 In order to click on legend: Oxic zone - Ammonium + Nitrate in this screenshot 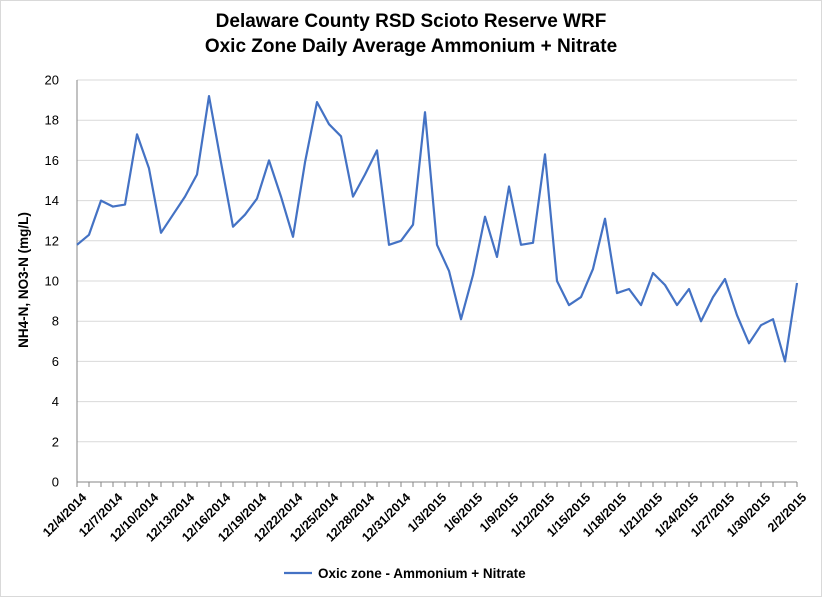, I will do `click(405, 573)`.